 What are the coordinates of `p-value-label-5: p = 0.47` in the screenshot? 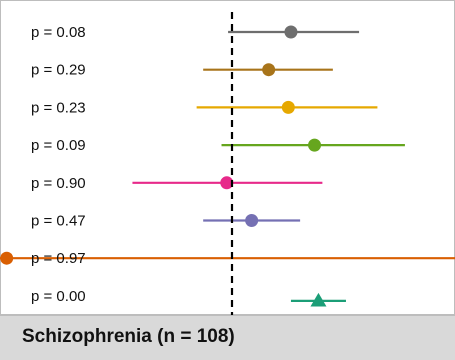 It's located at (58, 221).